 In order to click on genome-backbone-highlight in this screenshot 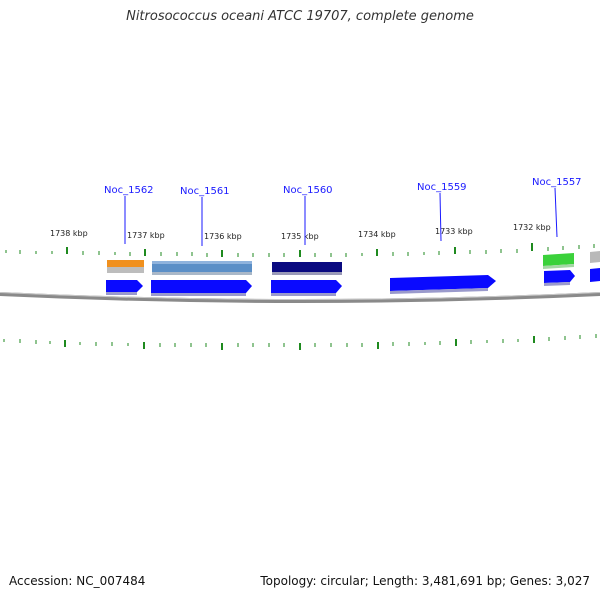, I will do `click(300, 296)`.